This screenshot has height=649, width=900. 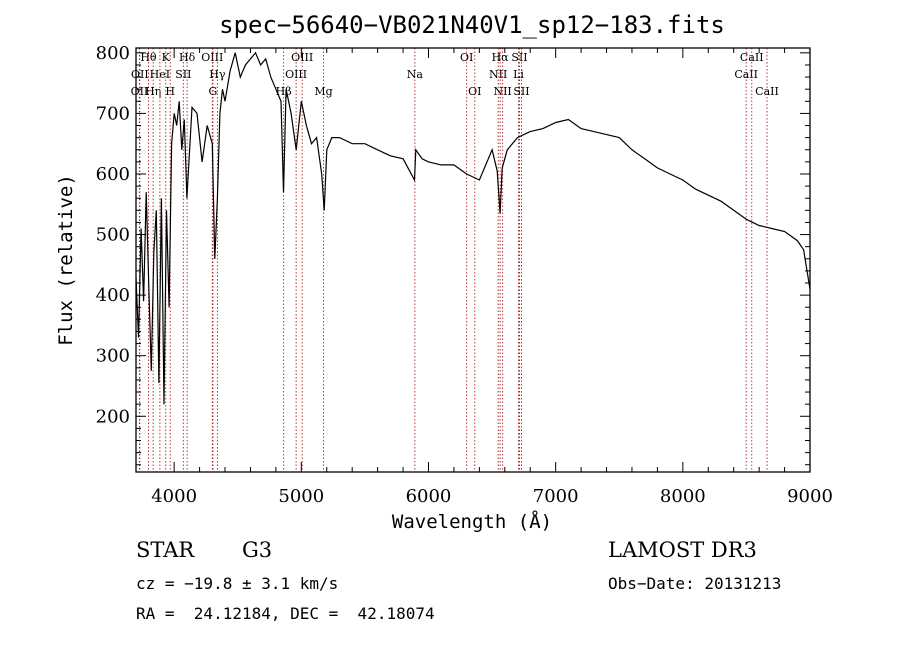 I want to click on line-label-7: SII, so click(x=183, y=74).